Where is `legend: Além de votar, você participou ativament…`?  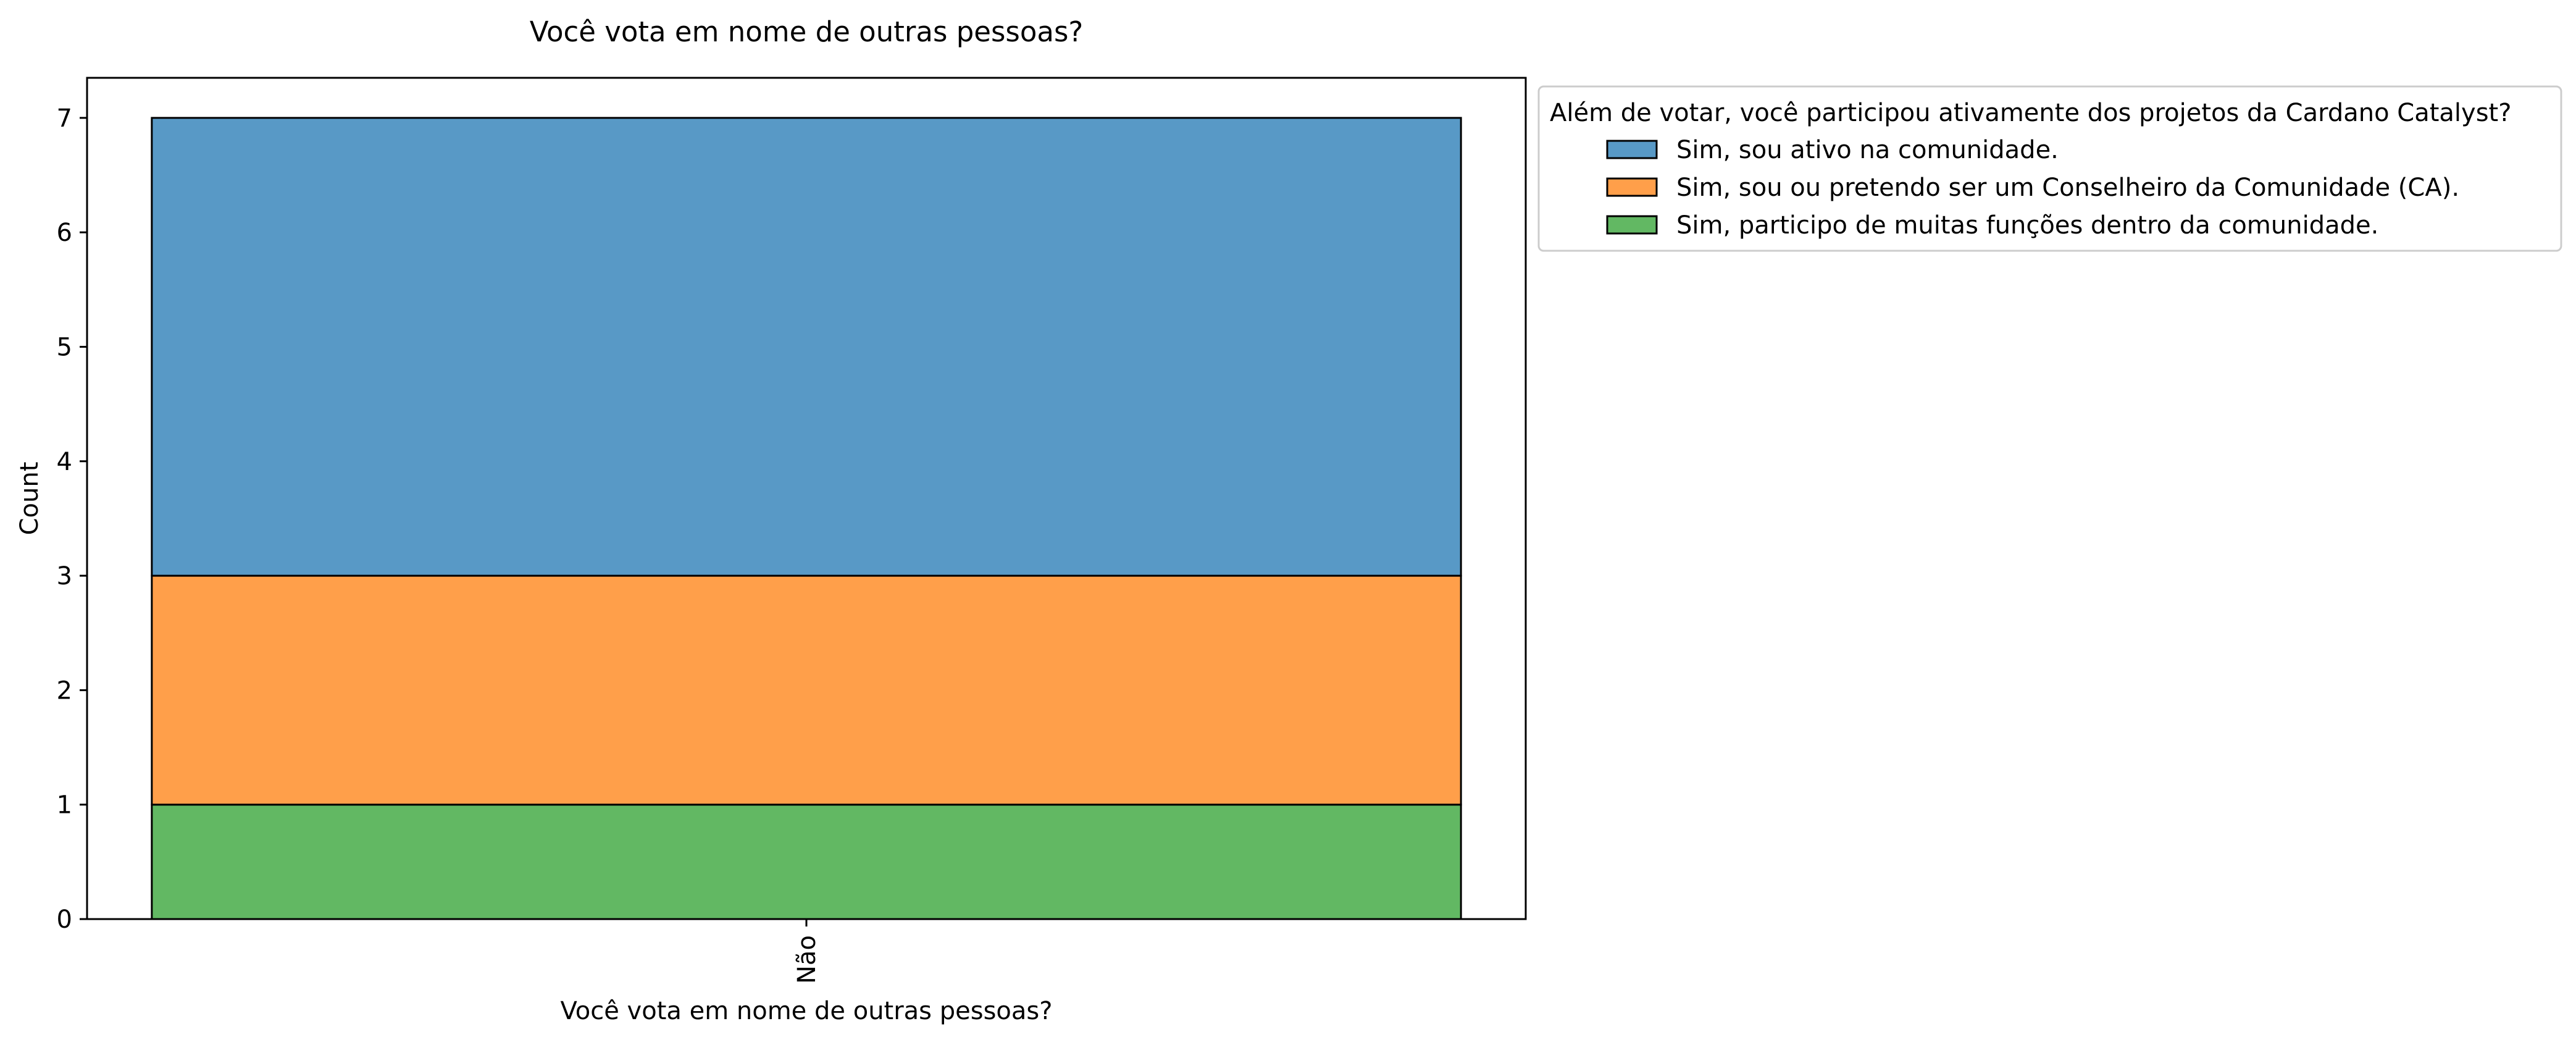
legend: Além de votar, você participou ativament… is located at coordinates (2049, 168).